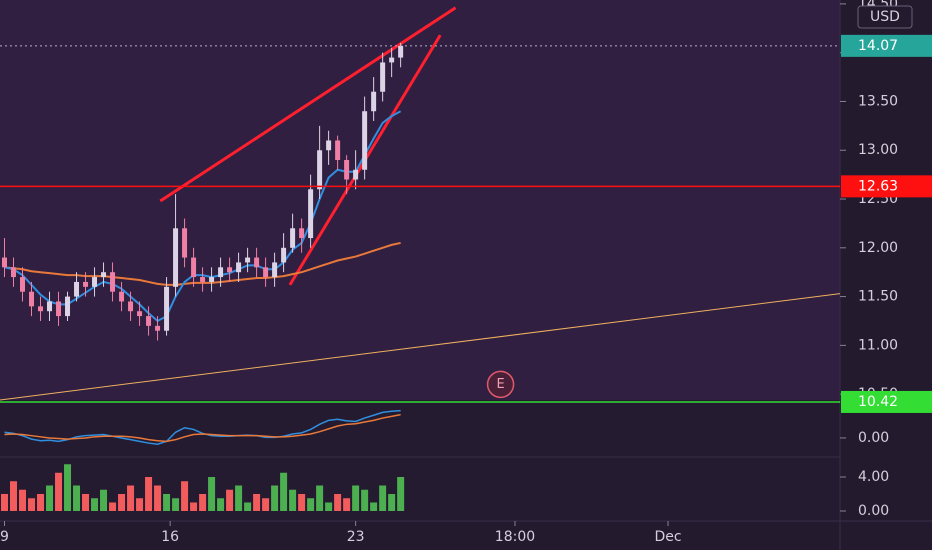 The width and height of the screenshot is (932, 550). What do you see at coordinates (878, 345) in the screenshot?
I see `y-tick-label: 11.00` at bounding box center [878, 345].